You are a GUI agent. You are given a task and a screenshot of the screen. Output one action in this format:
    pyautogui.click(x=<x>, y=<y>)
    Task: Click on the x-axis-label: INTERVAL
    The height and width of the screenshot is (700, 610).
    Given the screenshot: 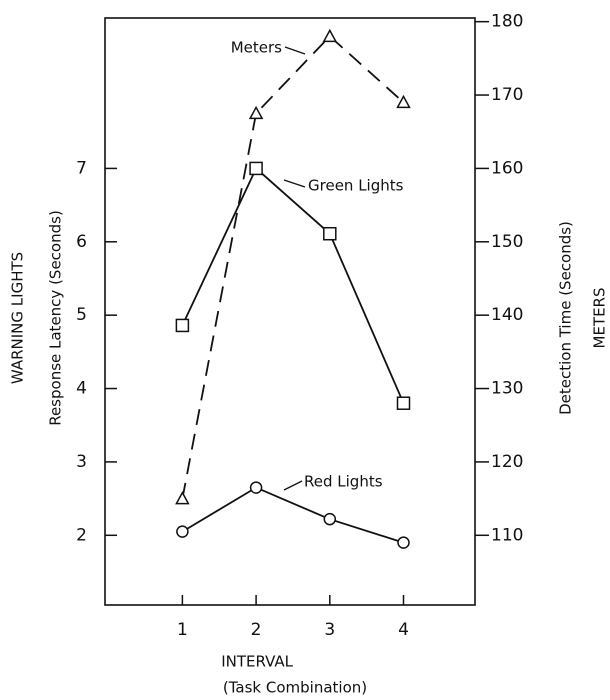 What is the action you would take?
    pyautogui.click(x=257, y=662)
    